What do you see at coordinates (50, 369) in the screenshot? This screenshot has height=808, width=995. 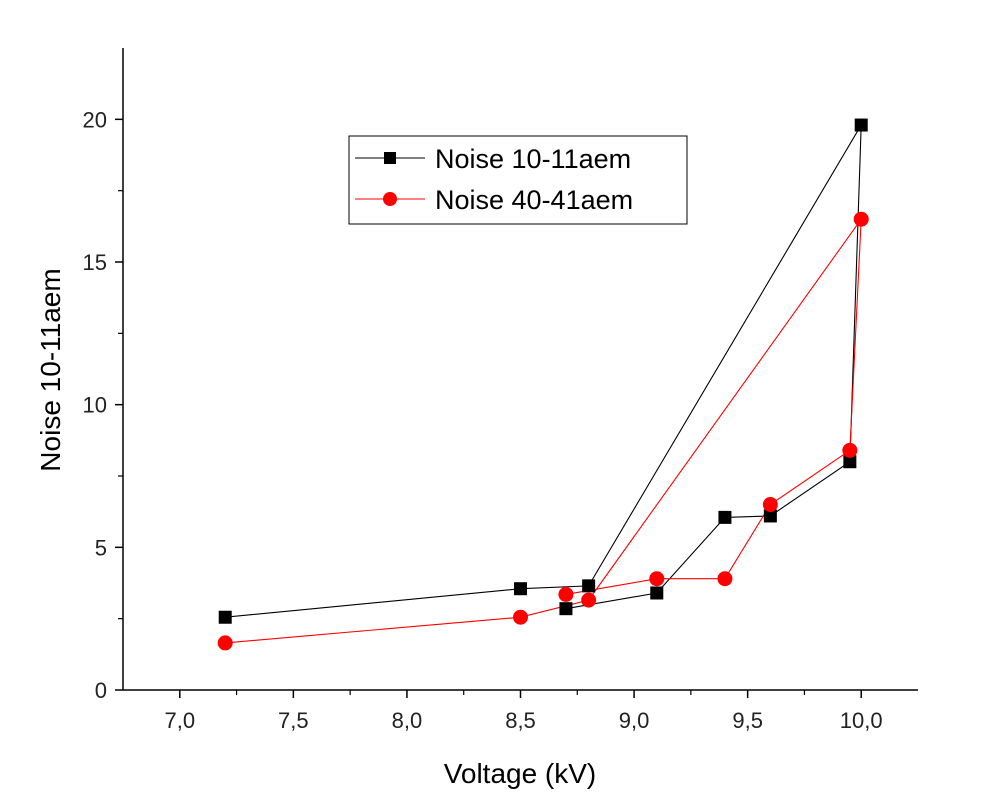 I see `y-axis-title: Noise 10-11aem` at bounding box center [50, 369].